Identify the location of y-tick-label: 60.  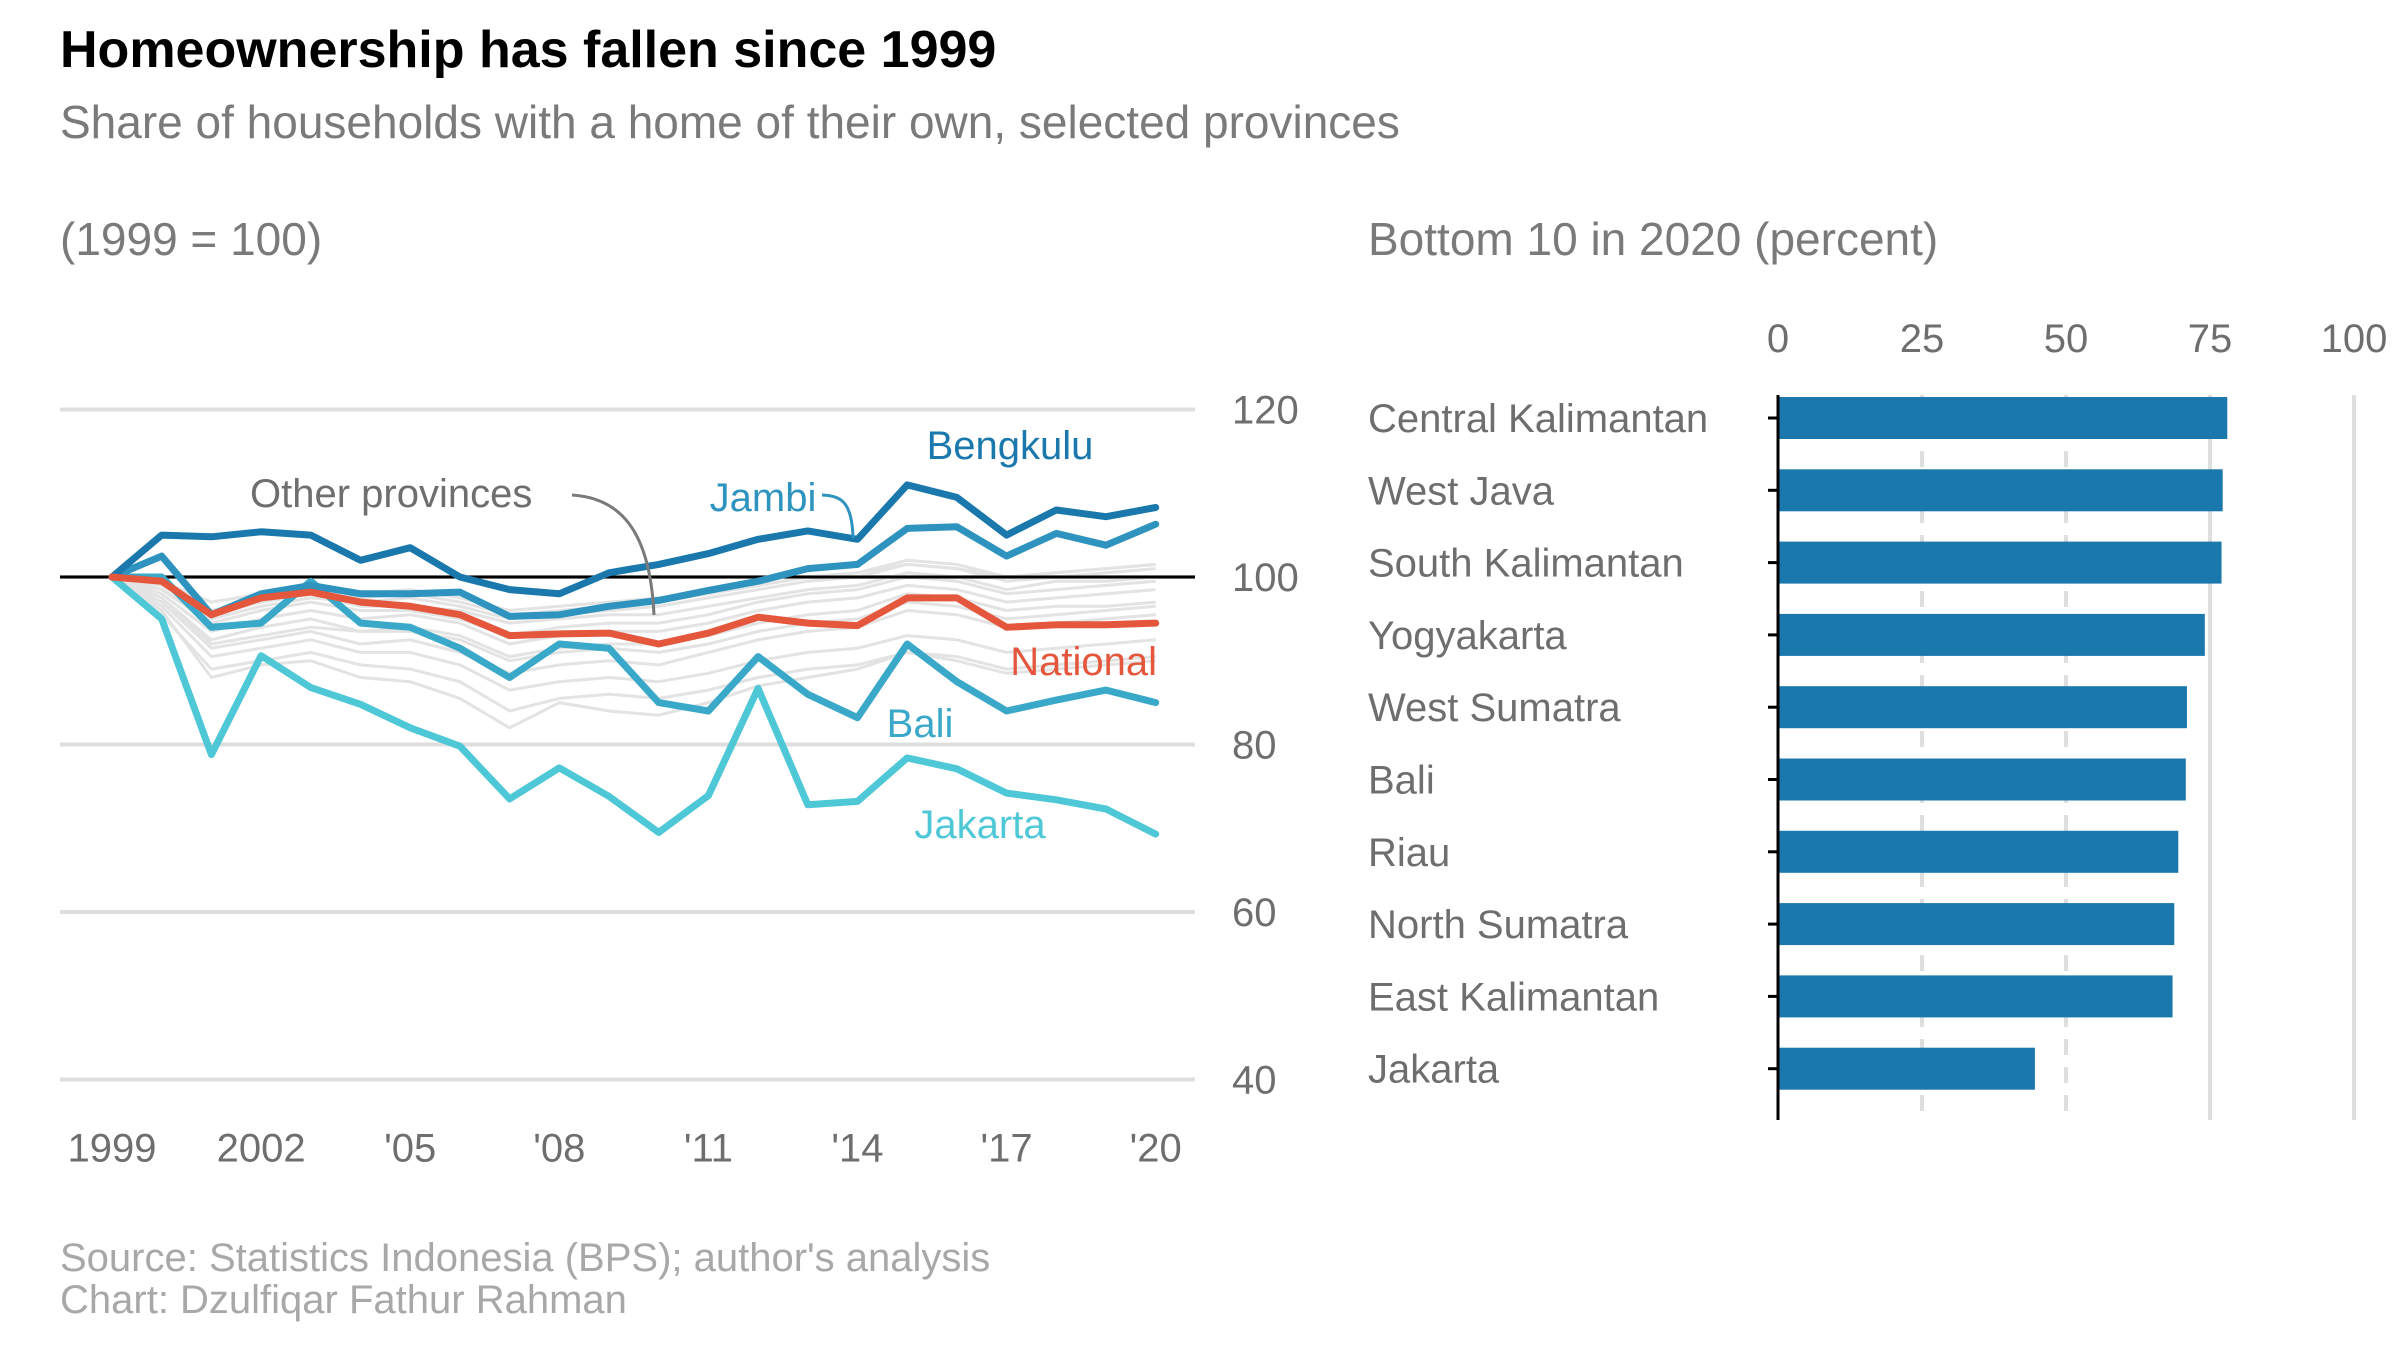
(1254, 913).